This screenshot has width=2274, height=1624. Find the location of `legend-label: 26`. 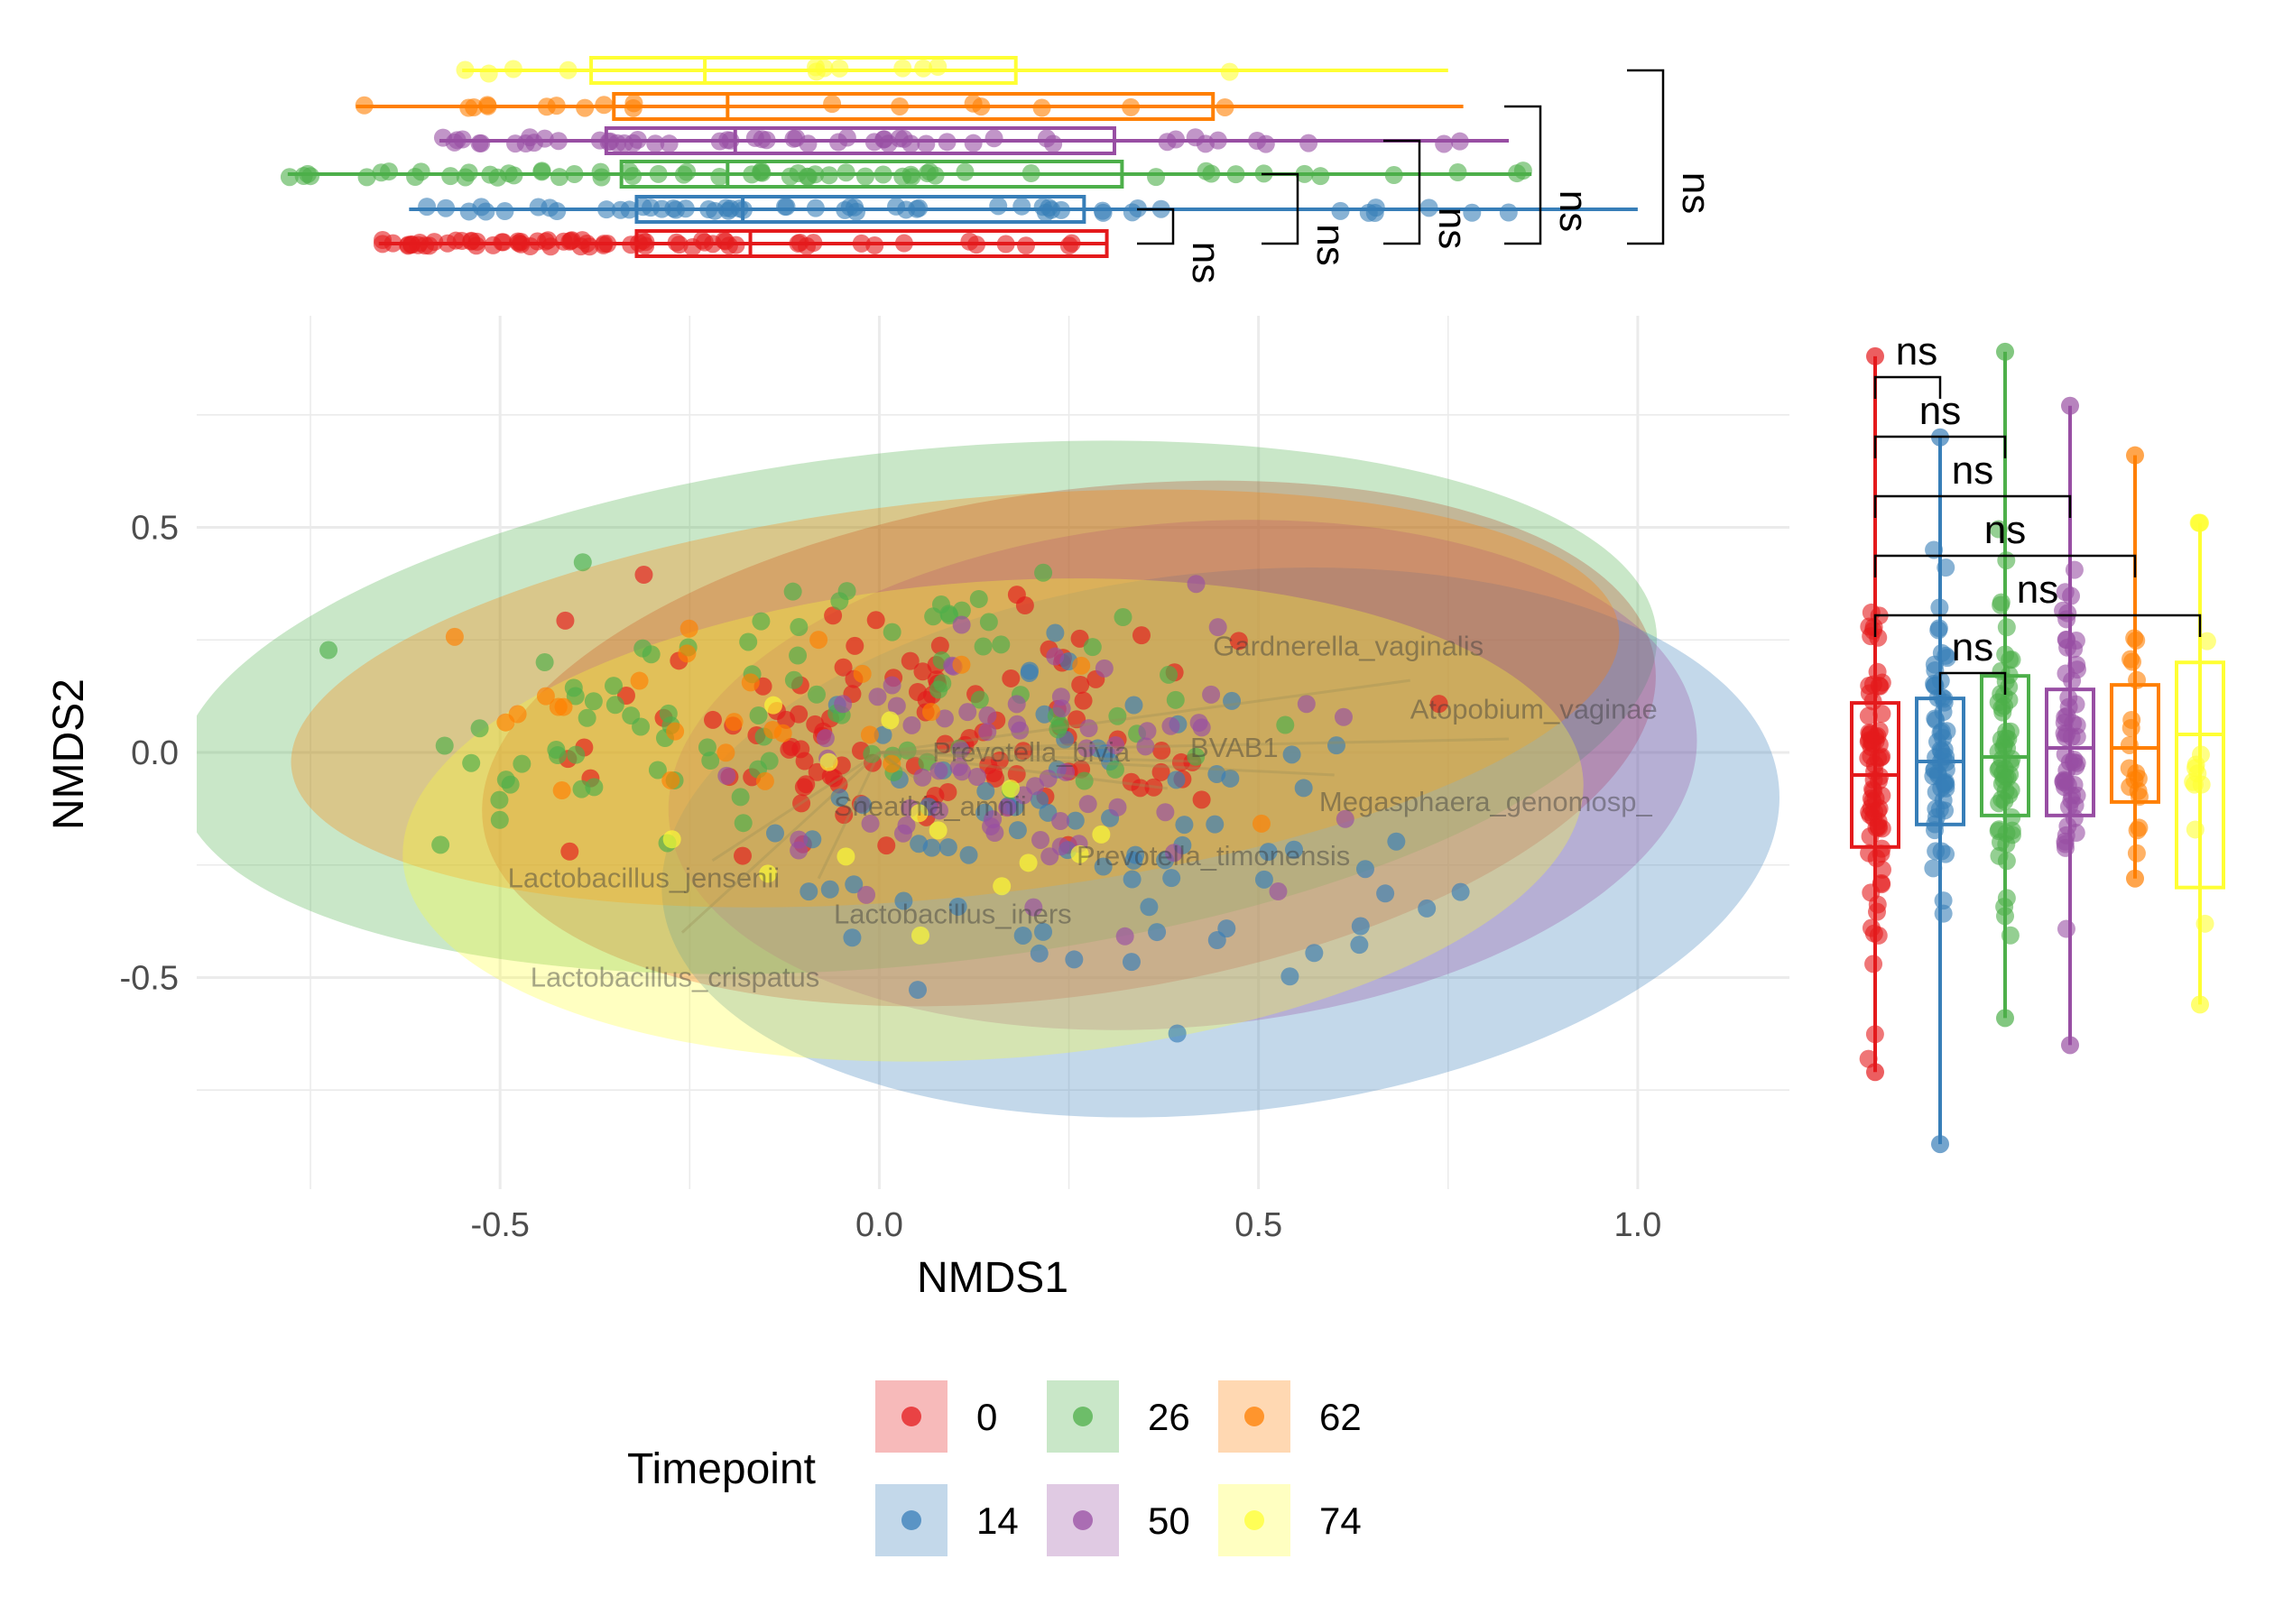

legend-label: 26 is located at coordinates (1169, 1417).